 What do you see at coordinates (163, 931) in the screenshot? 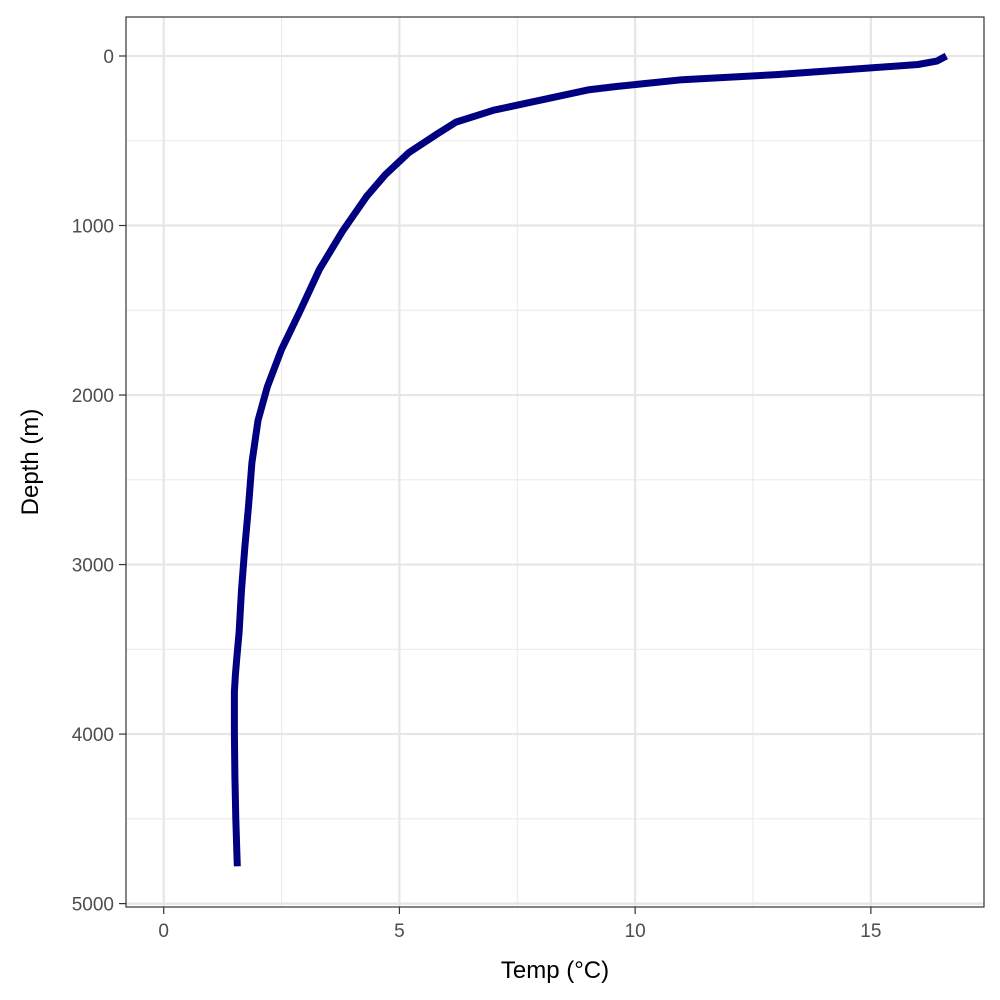
I see `x-tick-label: 0` at bounding box center [163, 931].